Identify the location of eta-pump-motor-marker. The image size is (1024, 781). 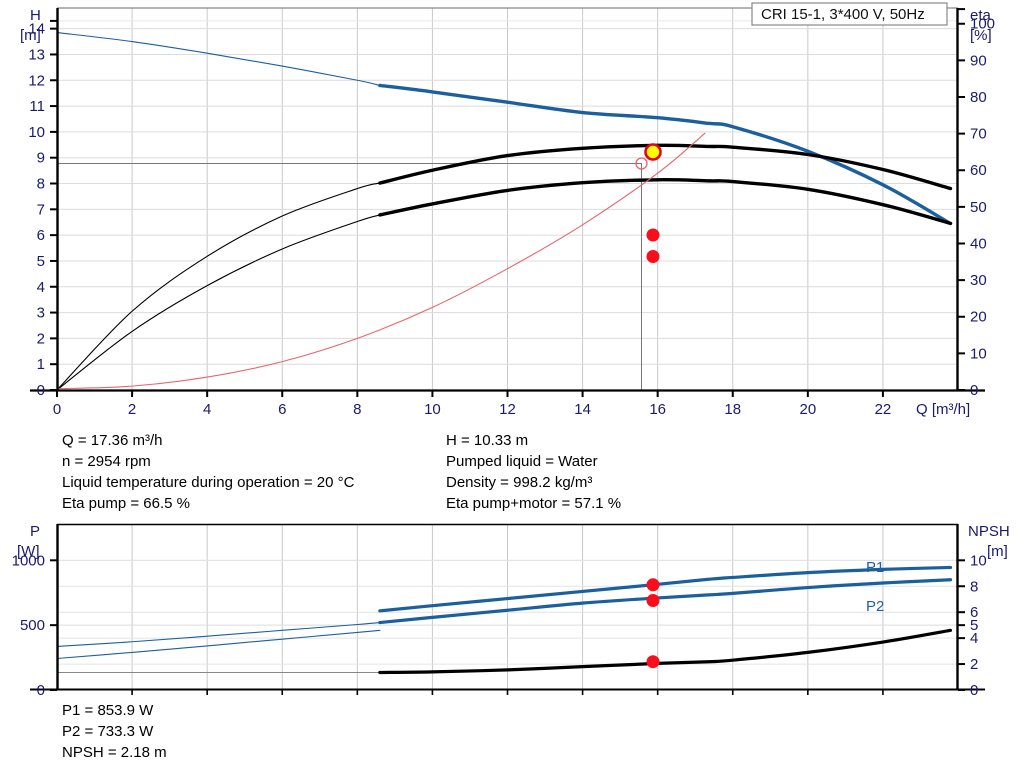
(653, 256).